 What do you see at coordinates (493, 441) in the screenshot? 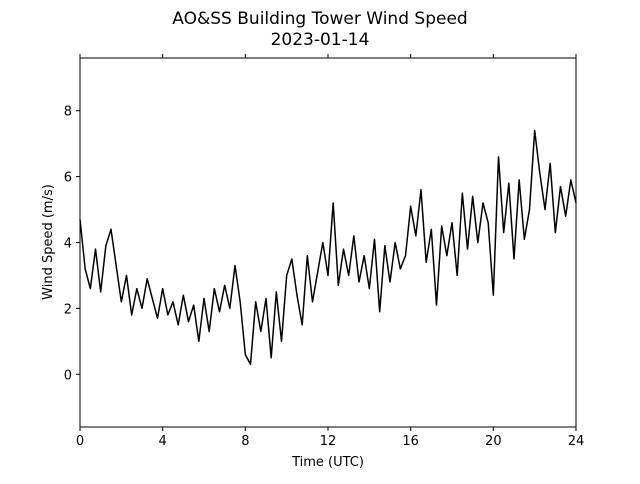
I see `x-tick-label: 20` at bounding box center [493, 441].